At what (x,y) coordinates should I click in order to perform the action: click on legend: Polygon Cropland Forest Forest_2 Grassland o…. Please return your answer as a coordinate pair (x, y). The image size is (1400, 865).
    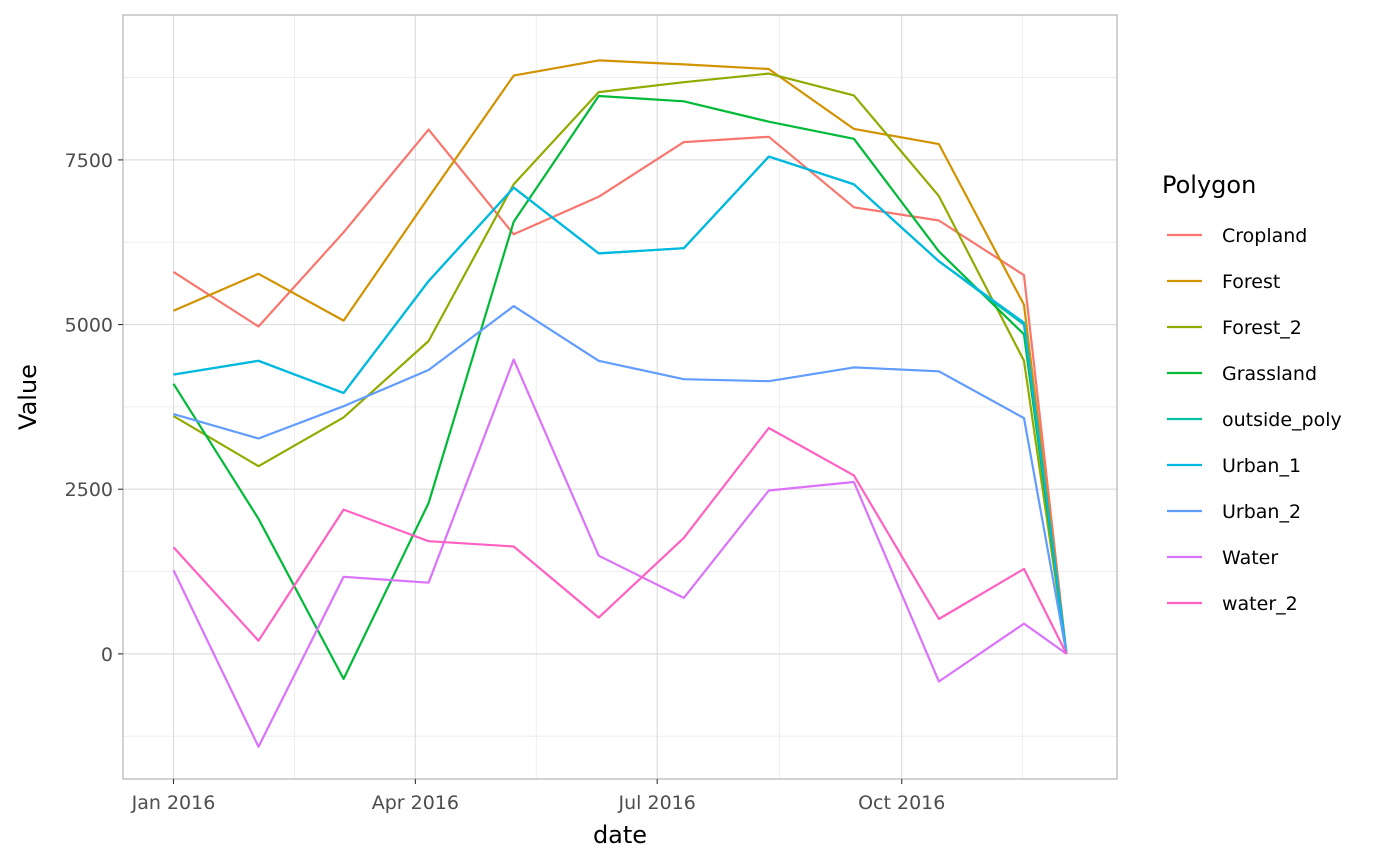
    Looking at the image, I should click on (1252, 393).